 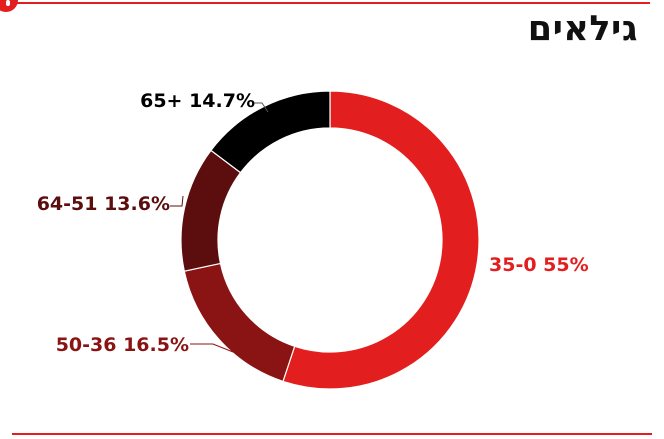 What do you see at coordinates (103, 204) in the screenshot?
I see `slice-label-64-51: 64-51 13.6%` at bounding box center [103, 204].